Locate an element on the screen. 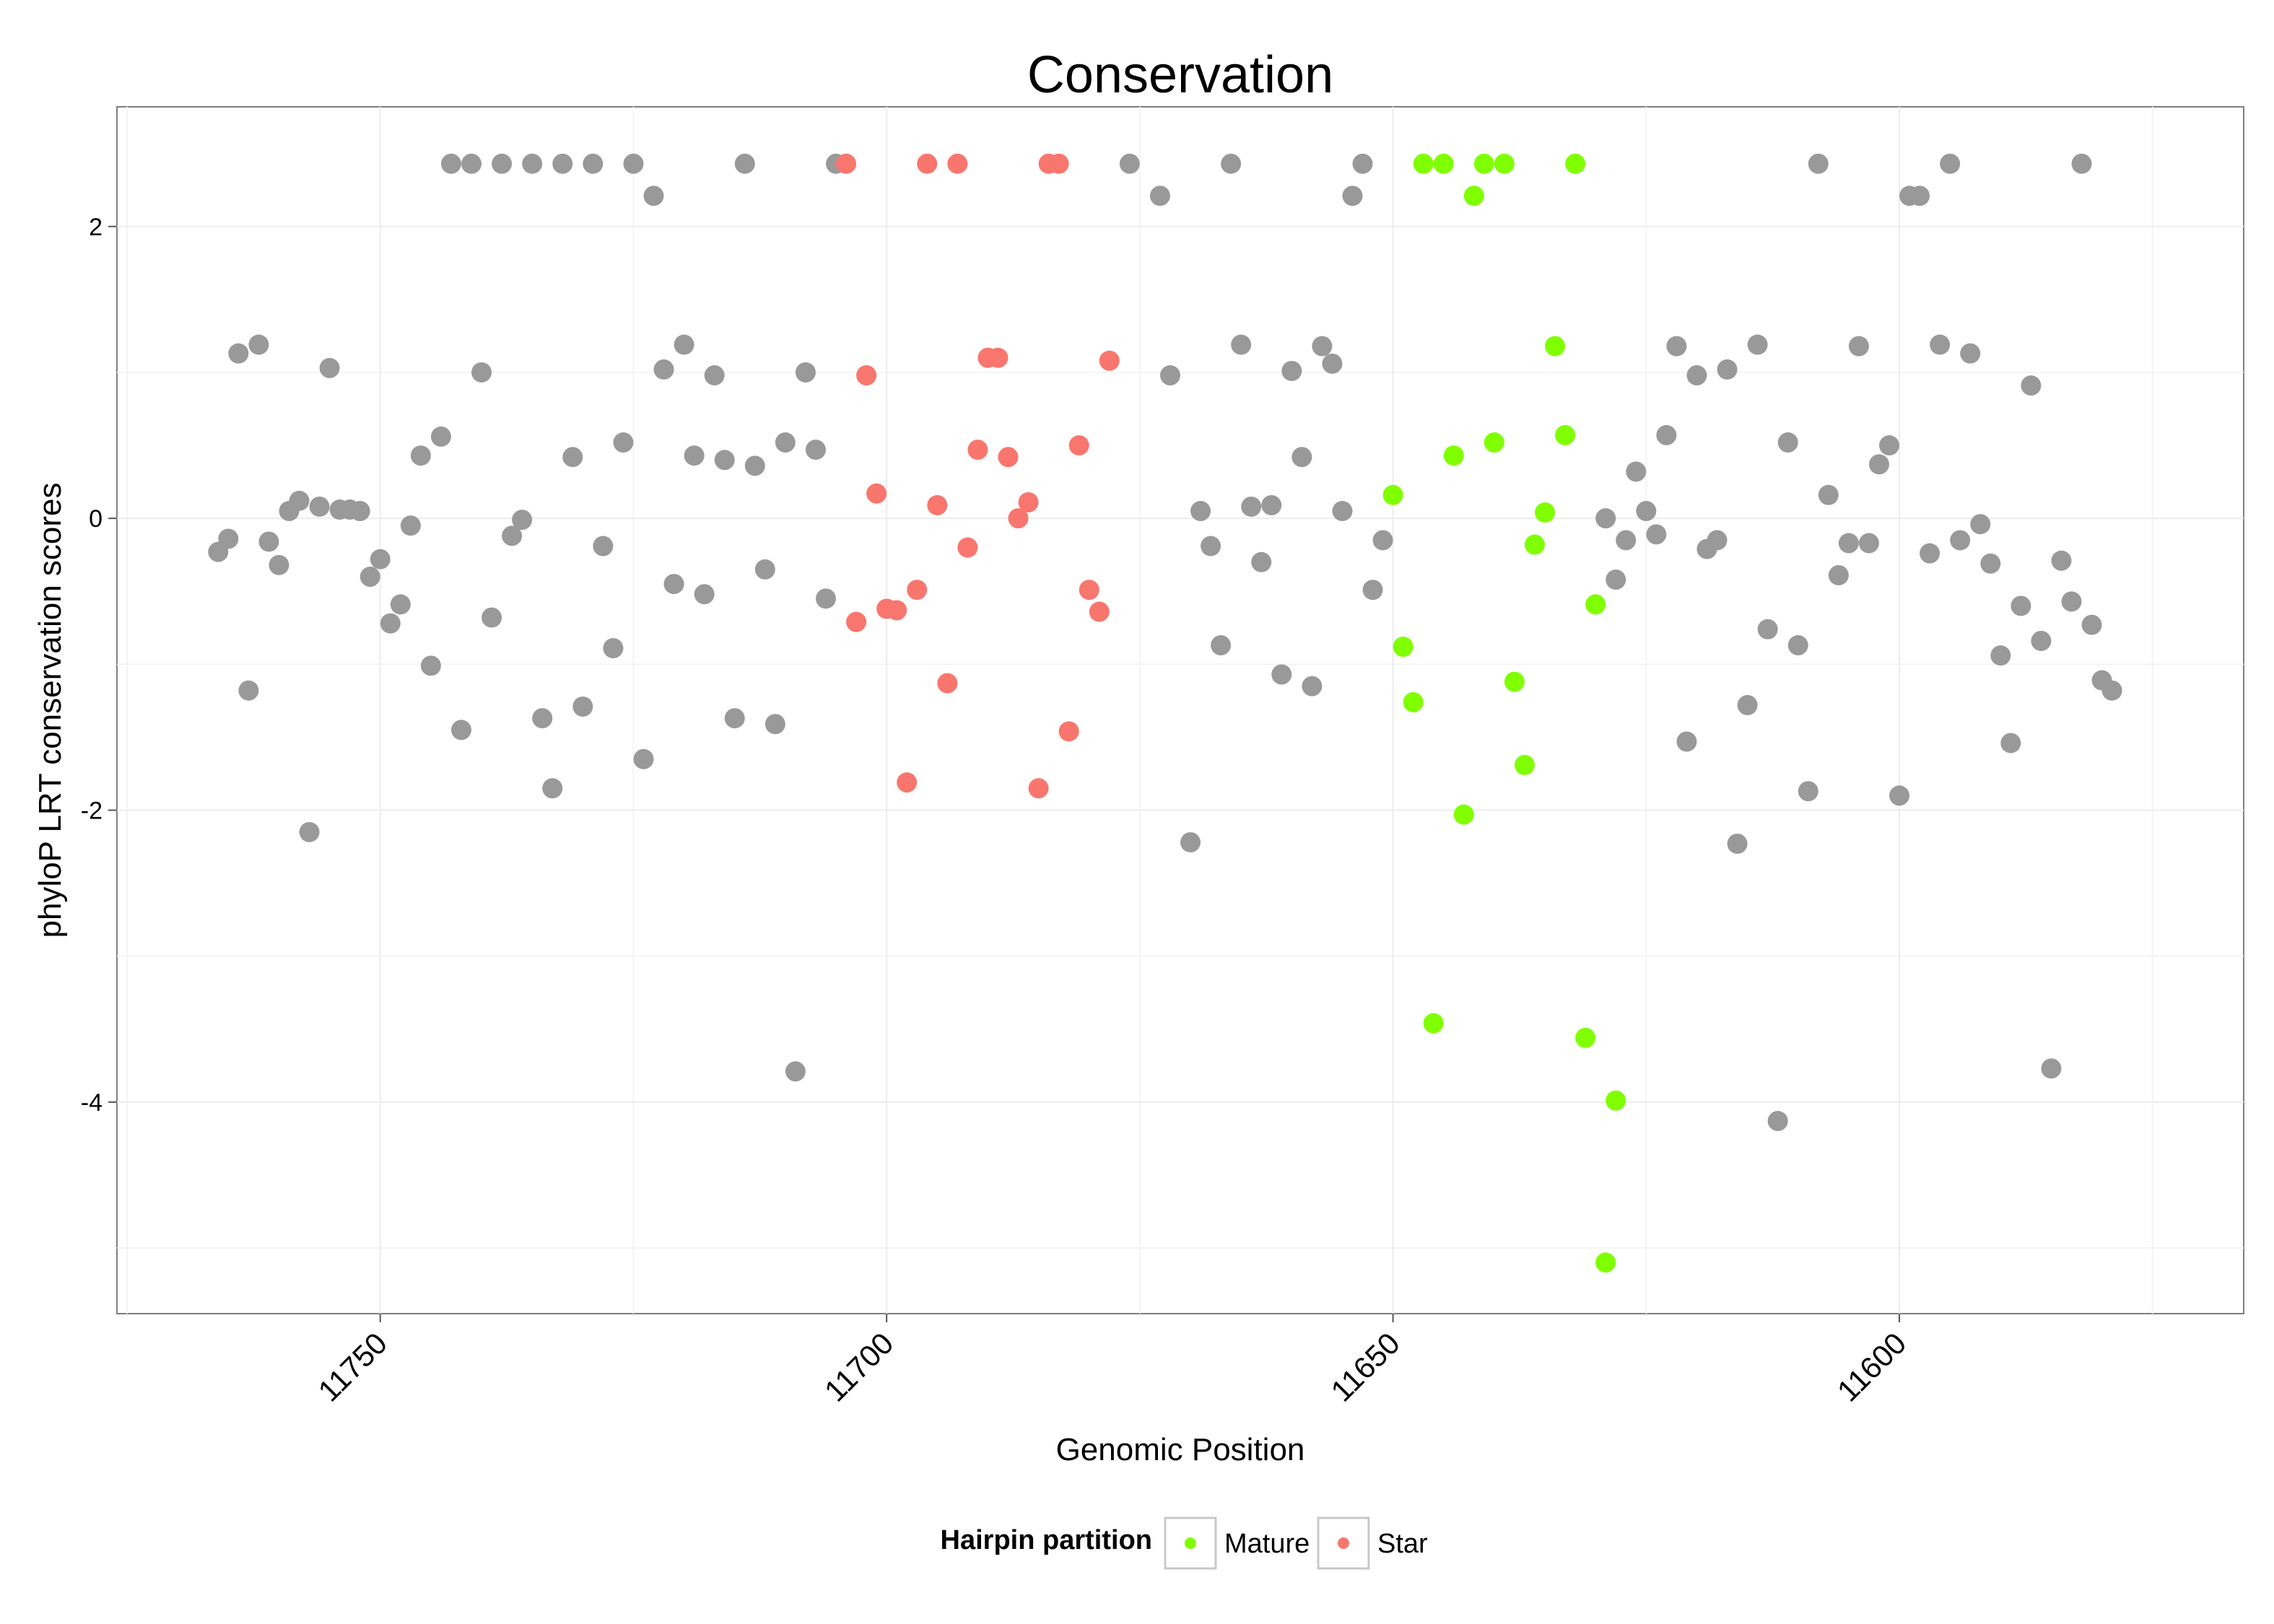 The height and width of the screenshot is (1624, 2274). legend-swatch-mature is located at coordinates (1190, 1543).